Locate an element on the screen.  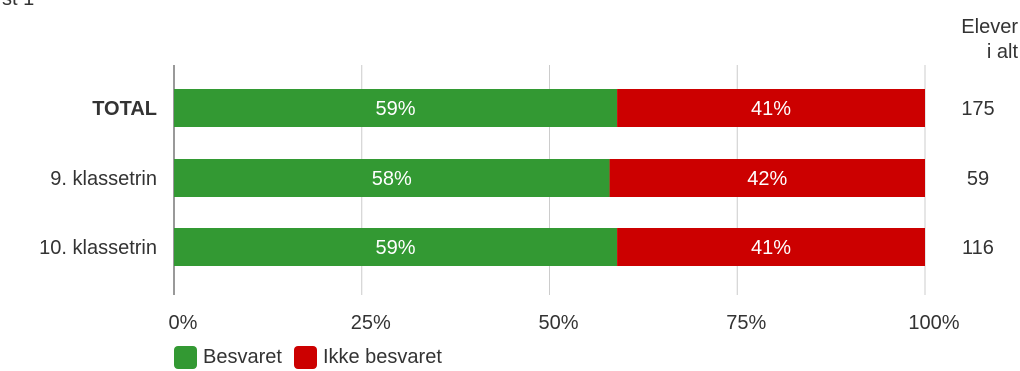
x-tick-label: 100% is located at coordinates (933, 323).